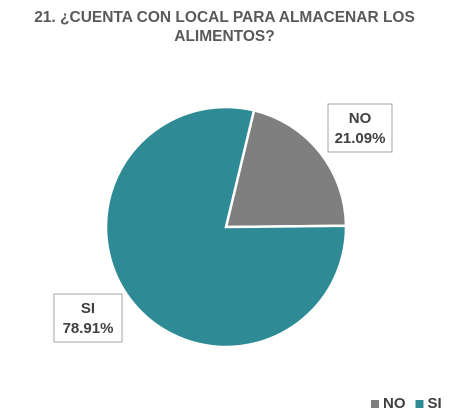  What do you see at coordinates (360, 118) in the screenshot?
I see `data-label-name: NO` at bounding box center [360, 118].